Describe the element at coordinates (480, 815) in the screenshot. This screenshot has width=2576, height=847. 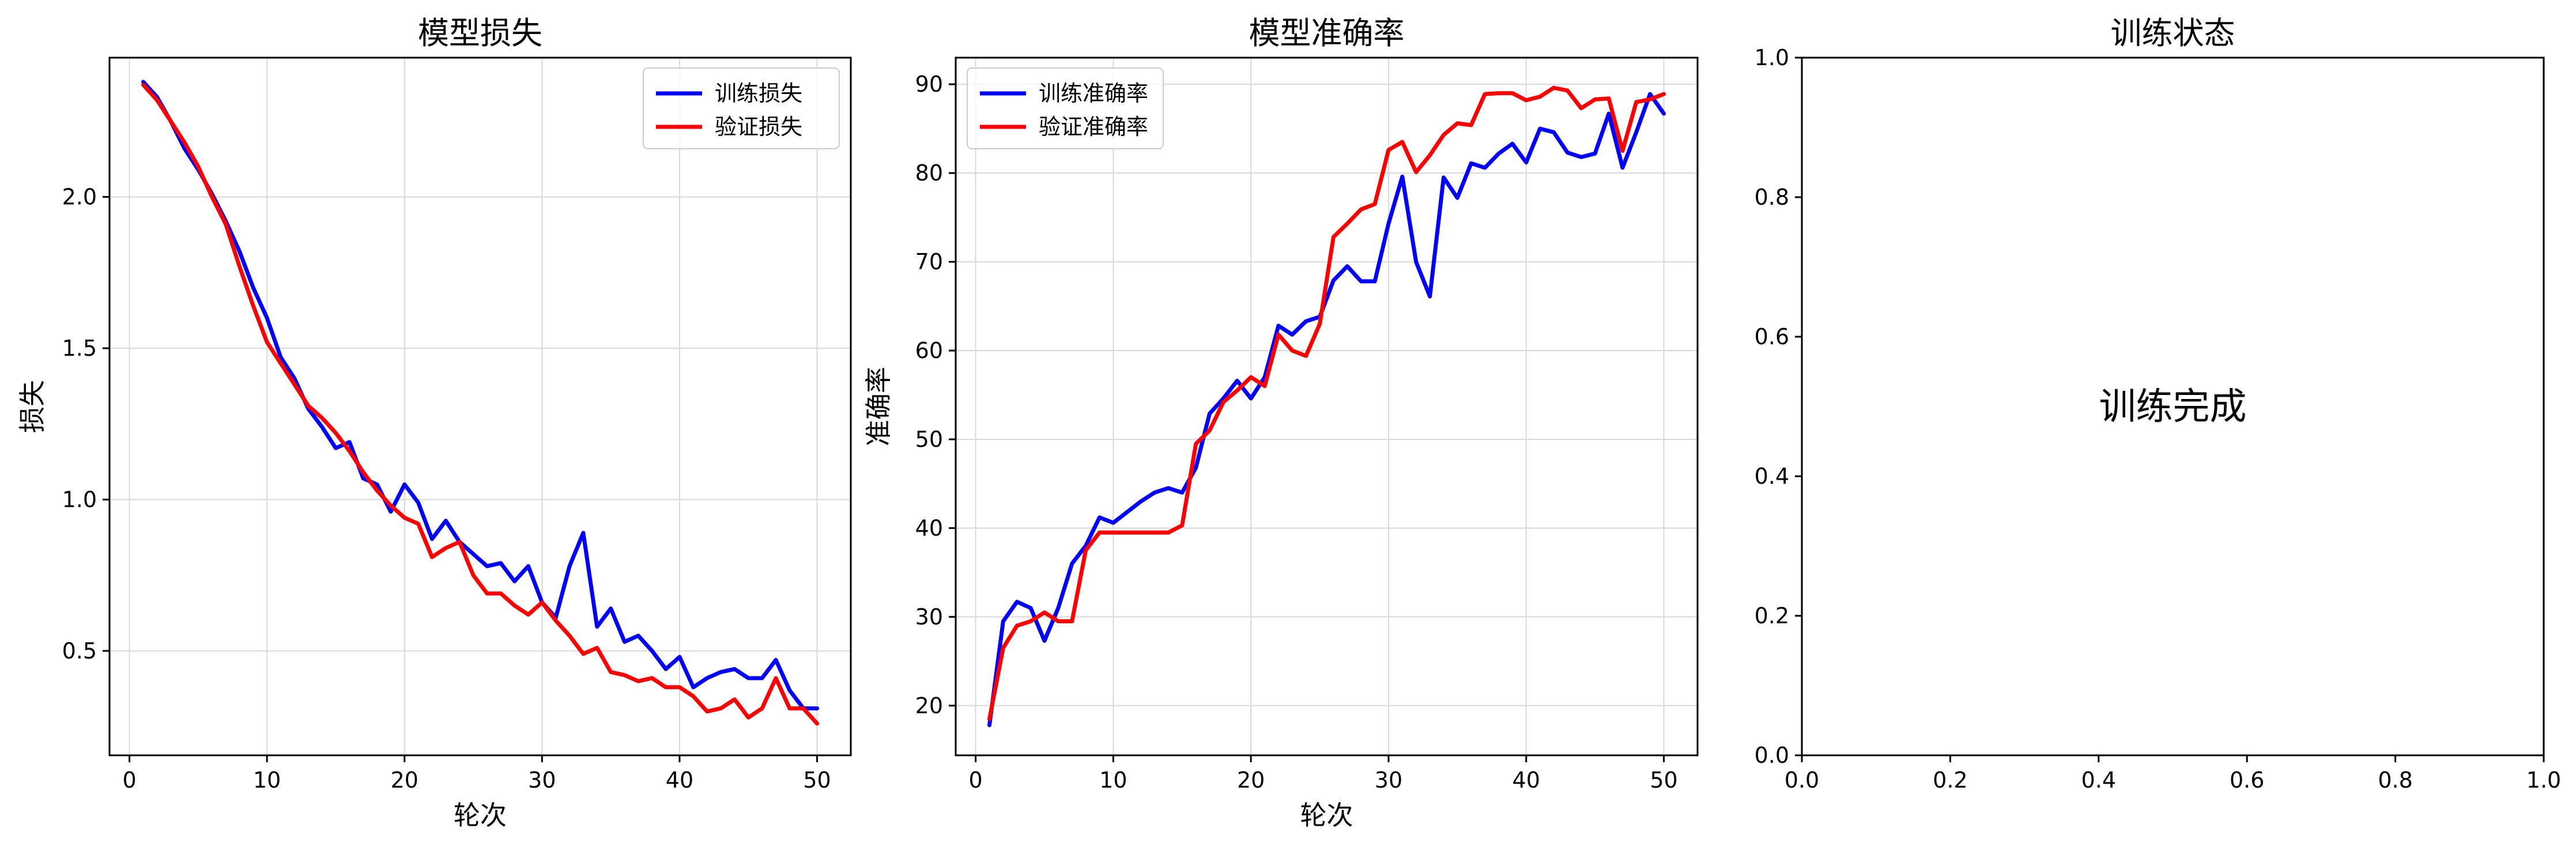
I see `loss-x-axis-label: 轮次` at that location.